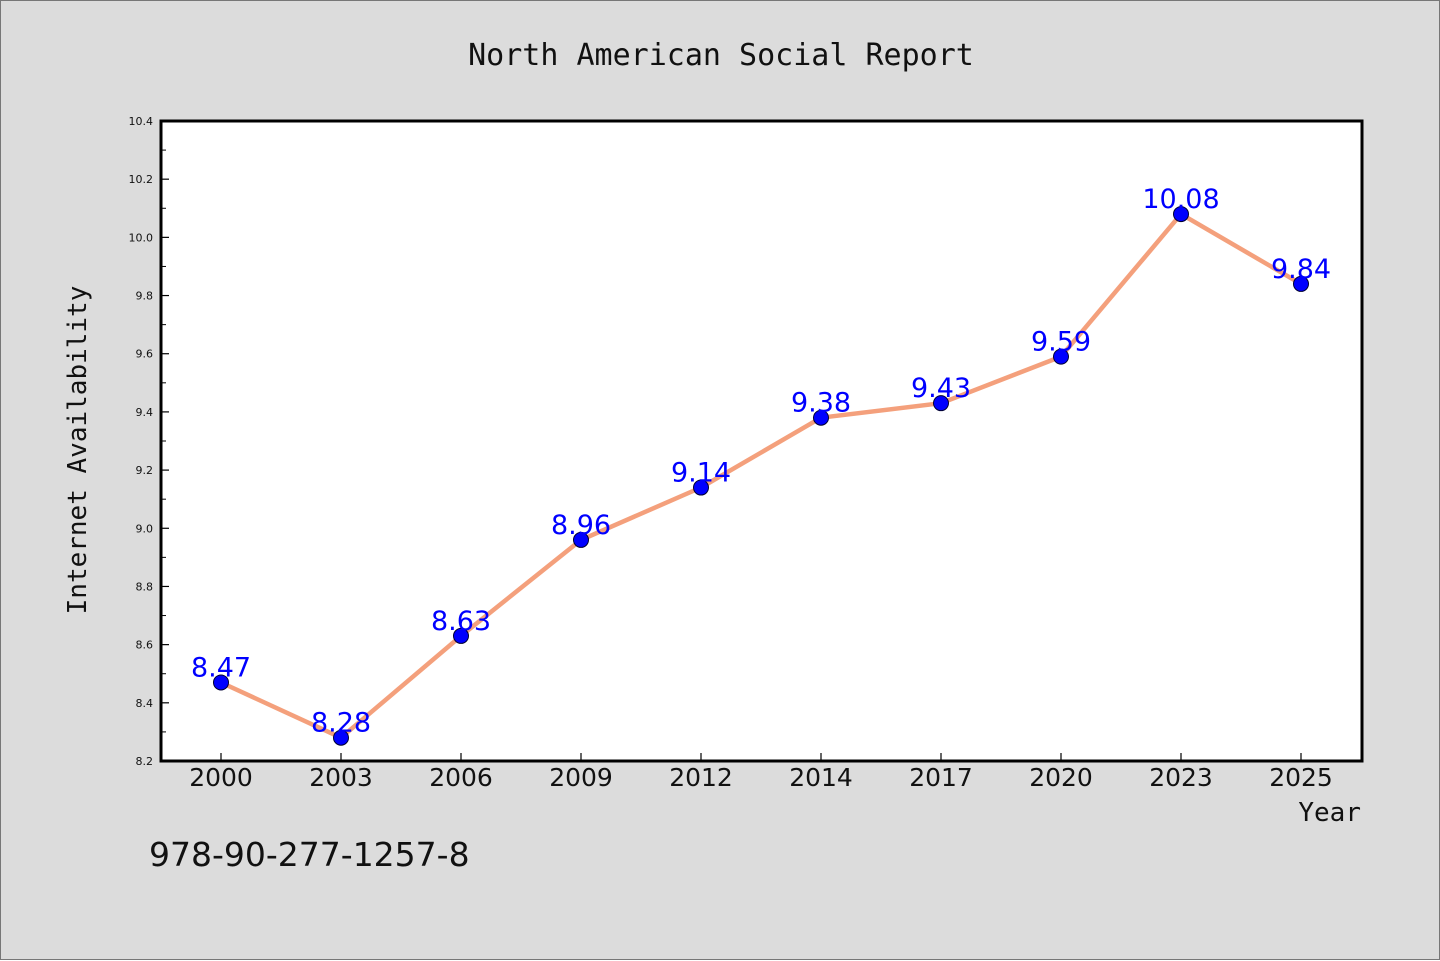 This screenshot has height=961, width=1440. Describe the element at coordinates (145, 412) in the screenshot. I see `y-tick-label: 9.4` at that location.